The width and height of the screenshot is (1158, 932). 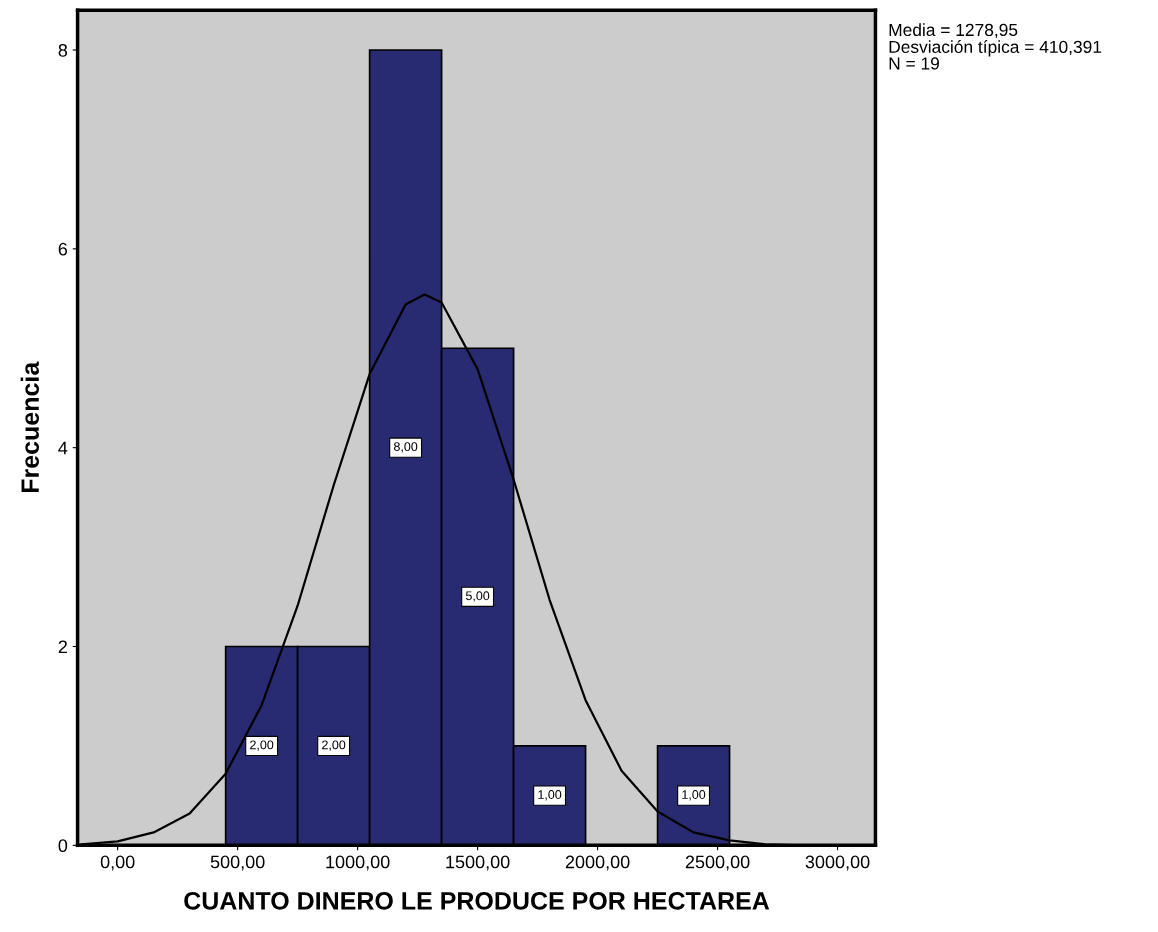 What do you see at coordinates (117, 863) in the screenshot?
I see `x-tick-label: 0,00` at bounding box center [117, 863].